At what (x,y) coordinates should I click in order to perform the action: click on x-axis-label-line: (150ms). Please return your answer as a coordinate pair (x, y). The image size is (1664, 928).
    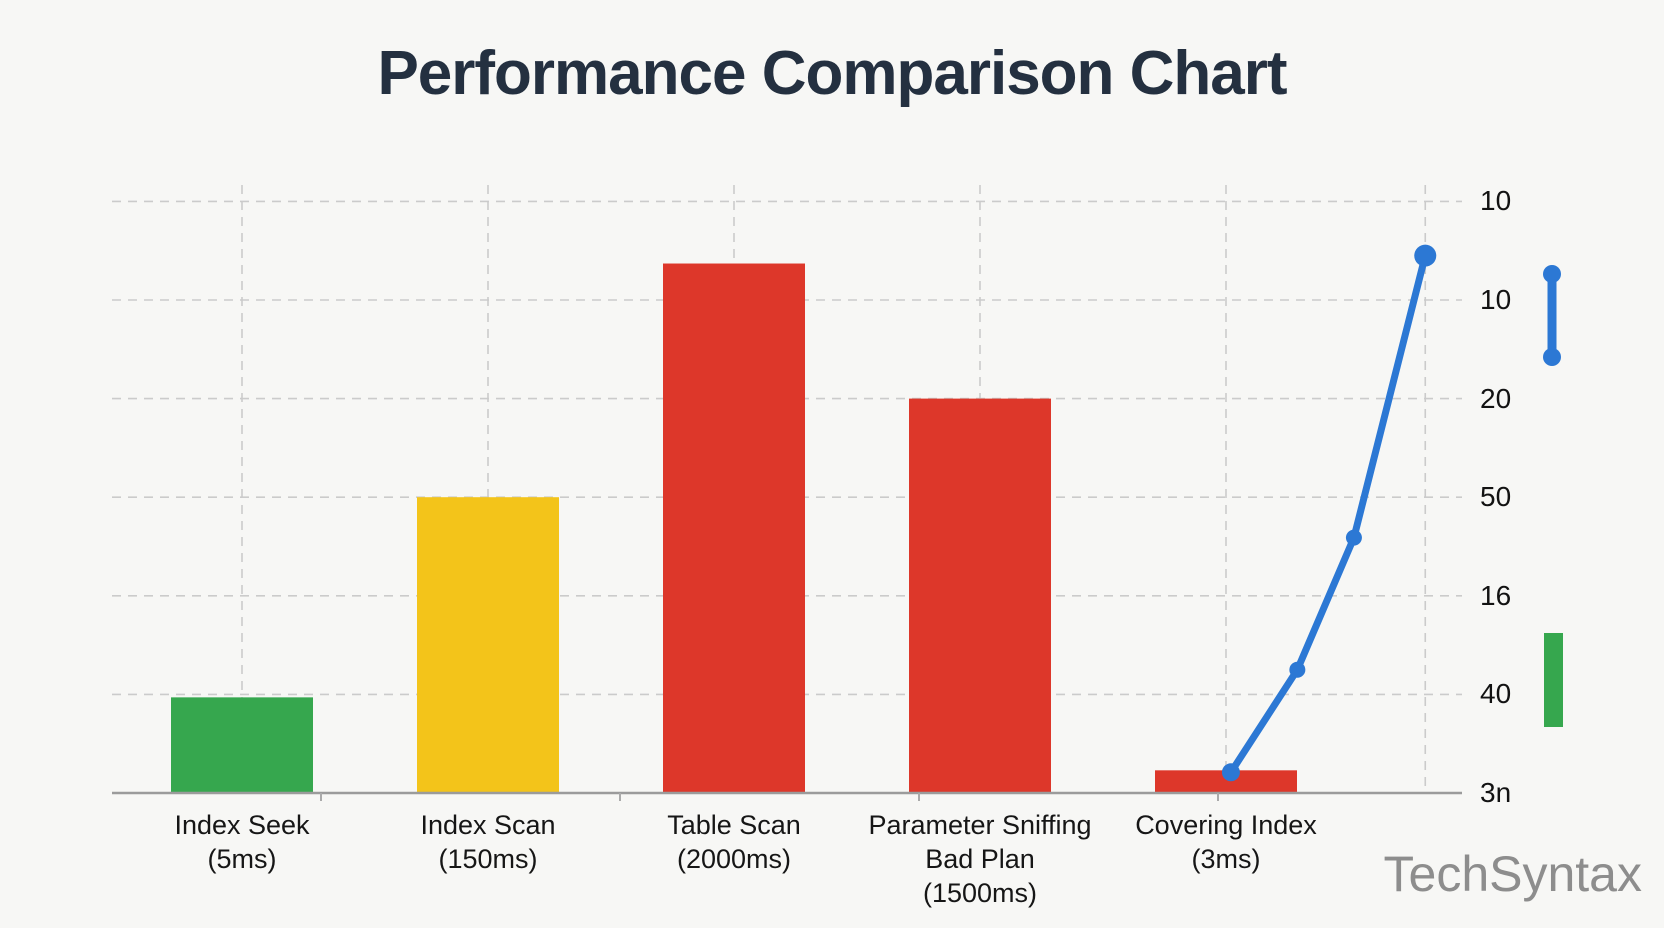
    Looking at the image, I should click on (488, 859).